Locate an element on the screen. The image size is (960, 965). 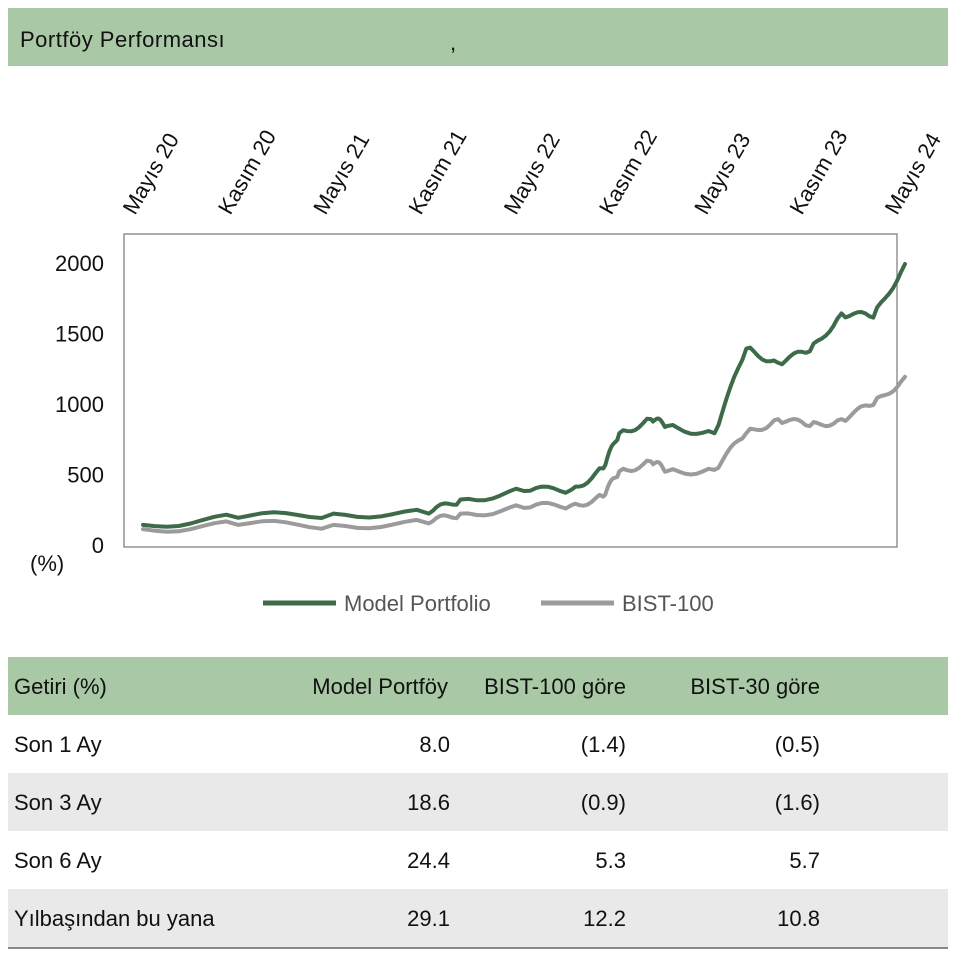
table-cell: 18.6 is located at coordinates (428, 802).